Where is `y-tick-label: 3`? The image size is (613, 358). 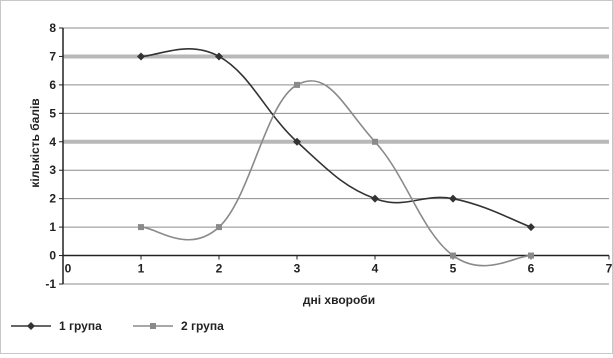
y-tick-label: 3 is located at coordinates (52, 170).